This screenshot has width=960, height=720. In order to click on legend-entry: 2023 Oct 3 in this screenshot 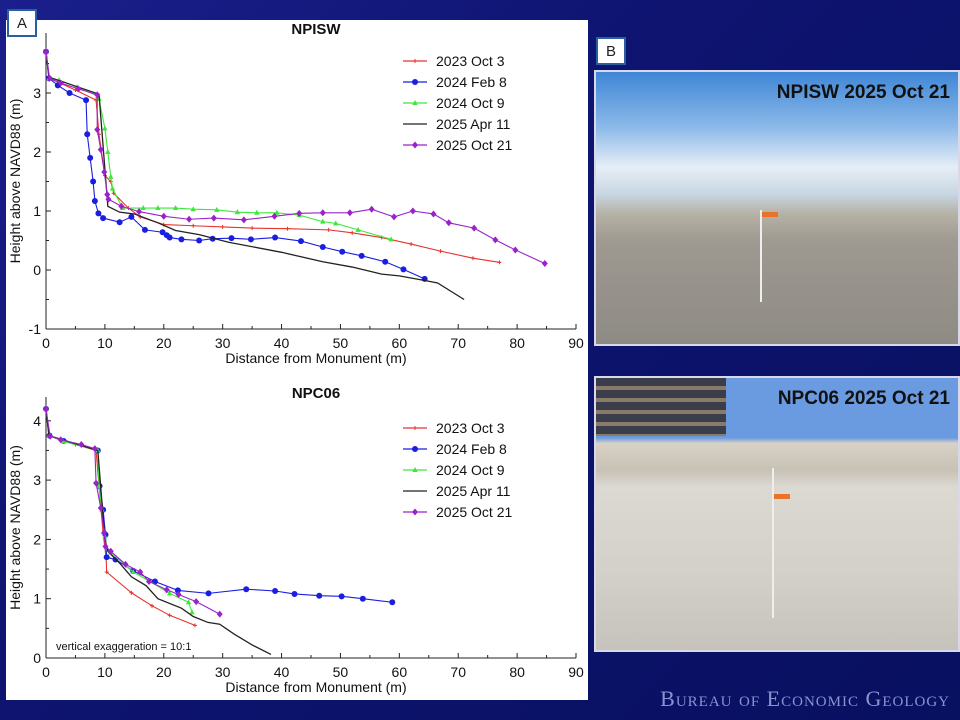, I will do `click(454, 61)`.